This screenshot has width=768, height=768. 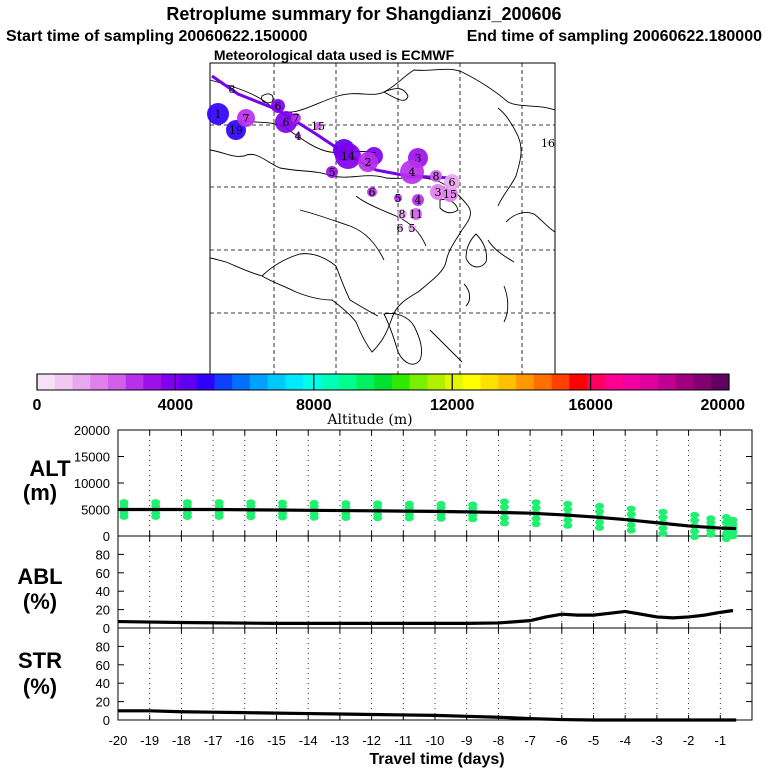 I want to click on plume-cluster-label: 5, so click(x=412, y=228).